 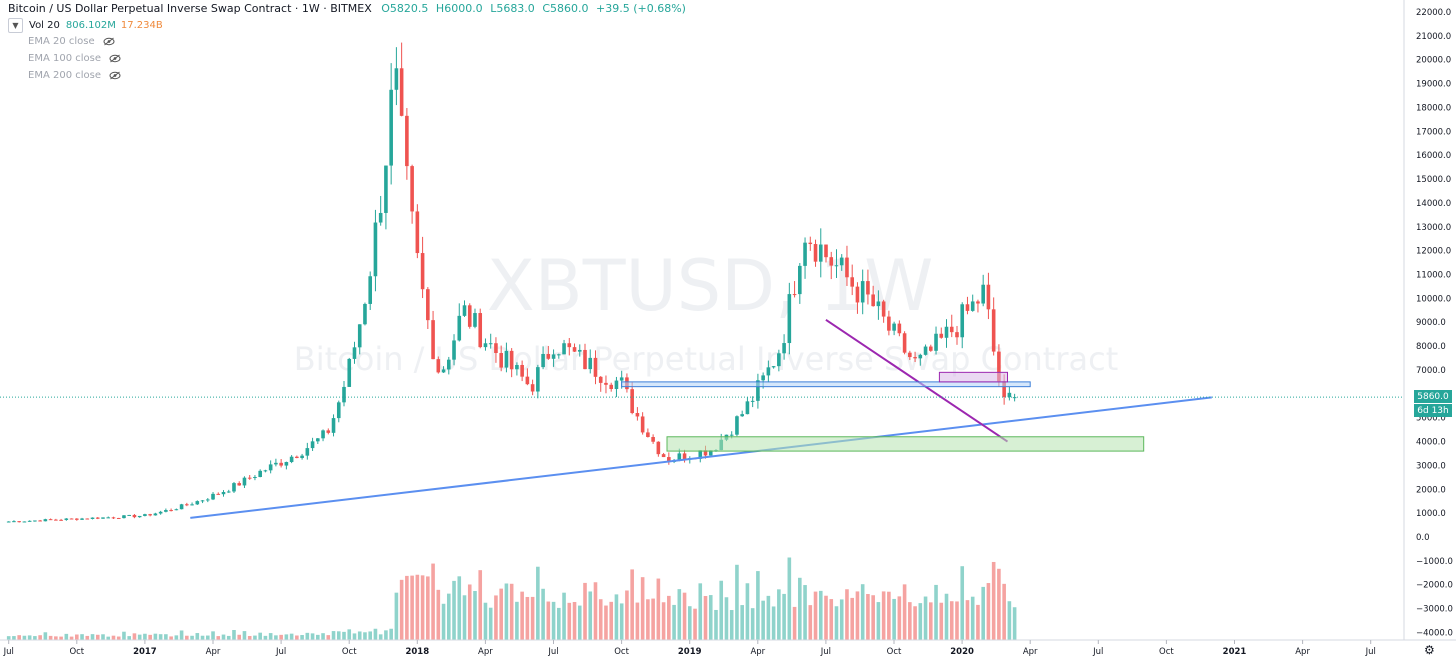 I want to click on indicator-ema-20: EMA 20 close, so click(x=71, y=41).